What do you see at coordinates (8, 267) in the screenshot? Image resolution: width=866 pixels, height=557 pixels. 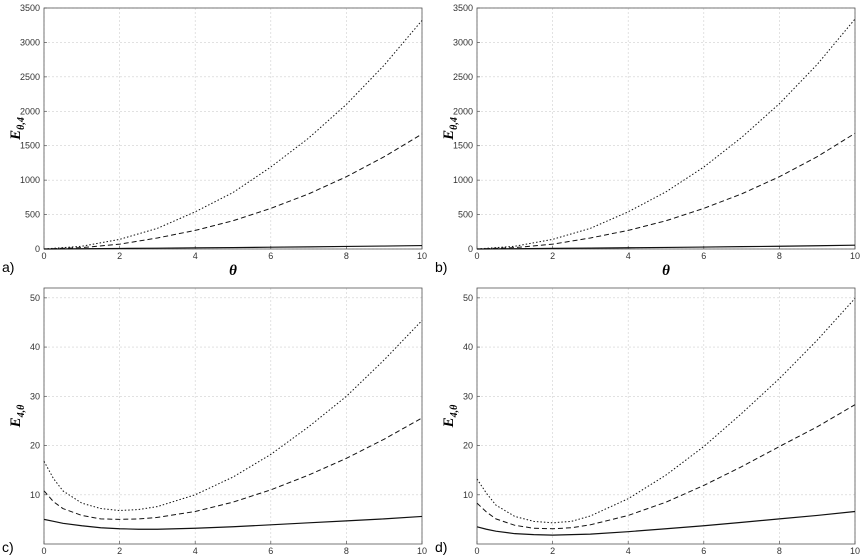 I see `panel-letter: a)` at bounding box center [8, 267].